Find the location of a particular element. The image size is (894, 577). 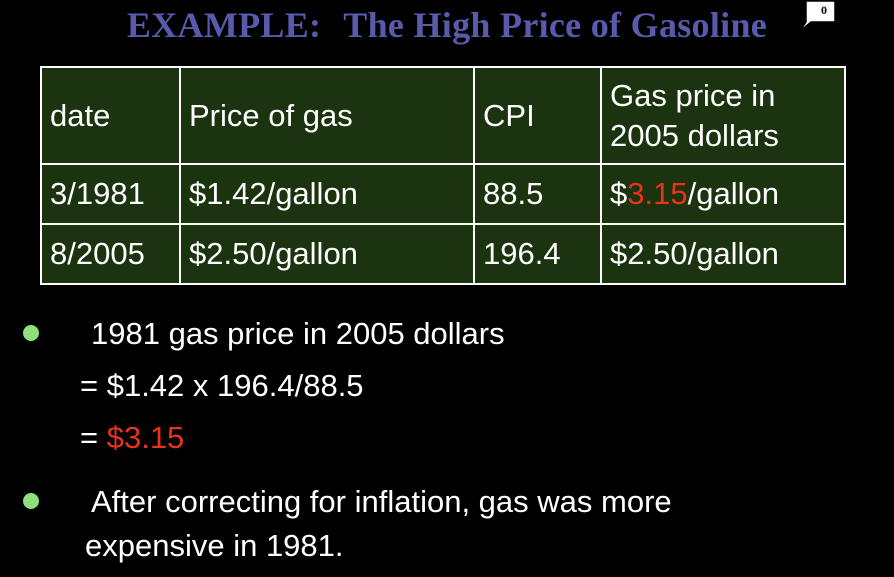

bullet-2-line-2: expensive in 1981. is located at coordinates (214, 545).